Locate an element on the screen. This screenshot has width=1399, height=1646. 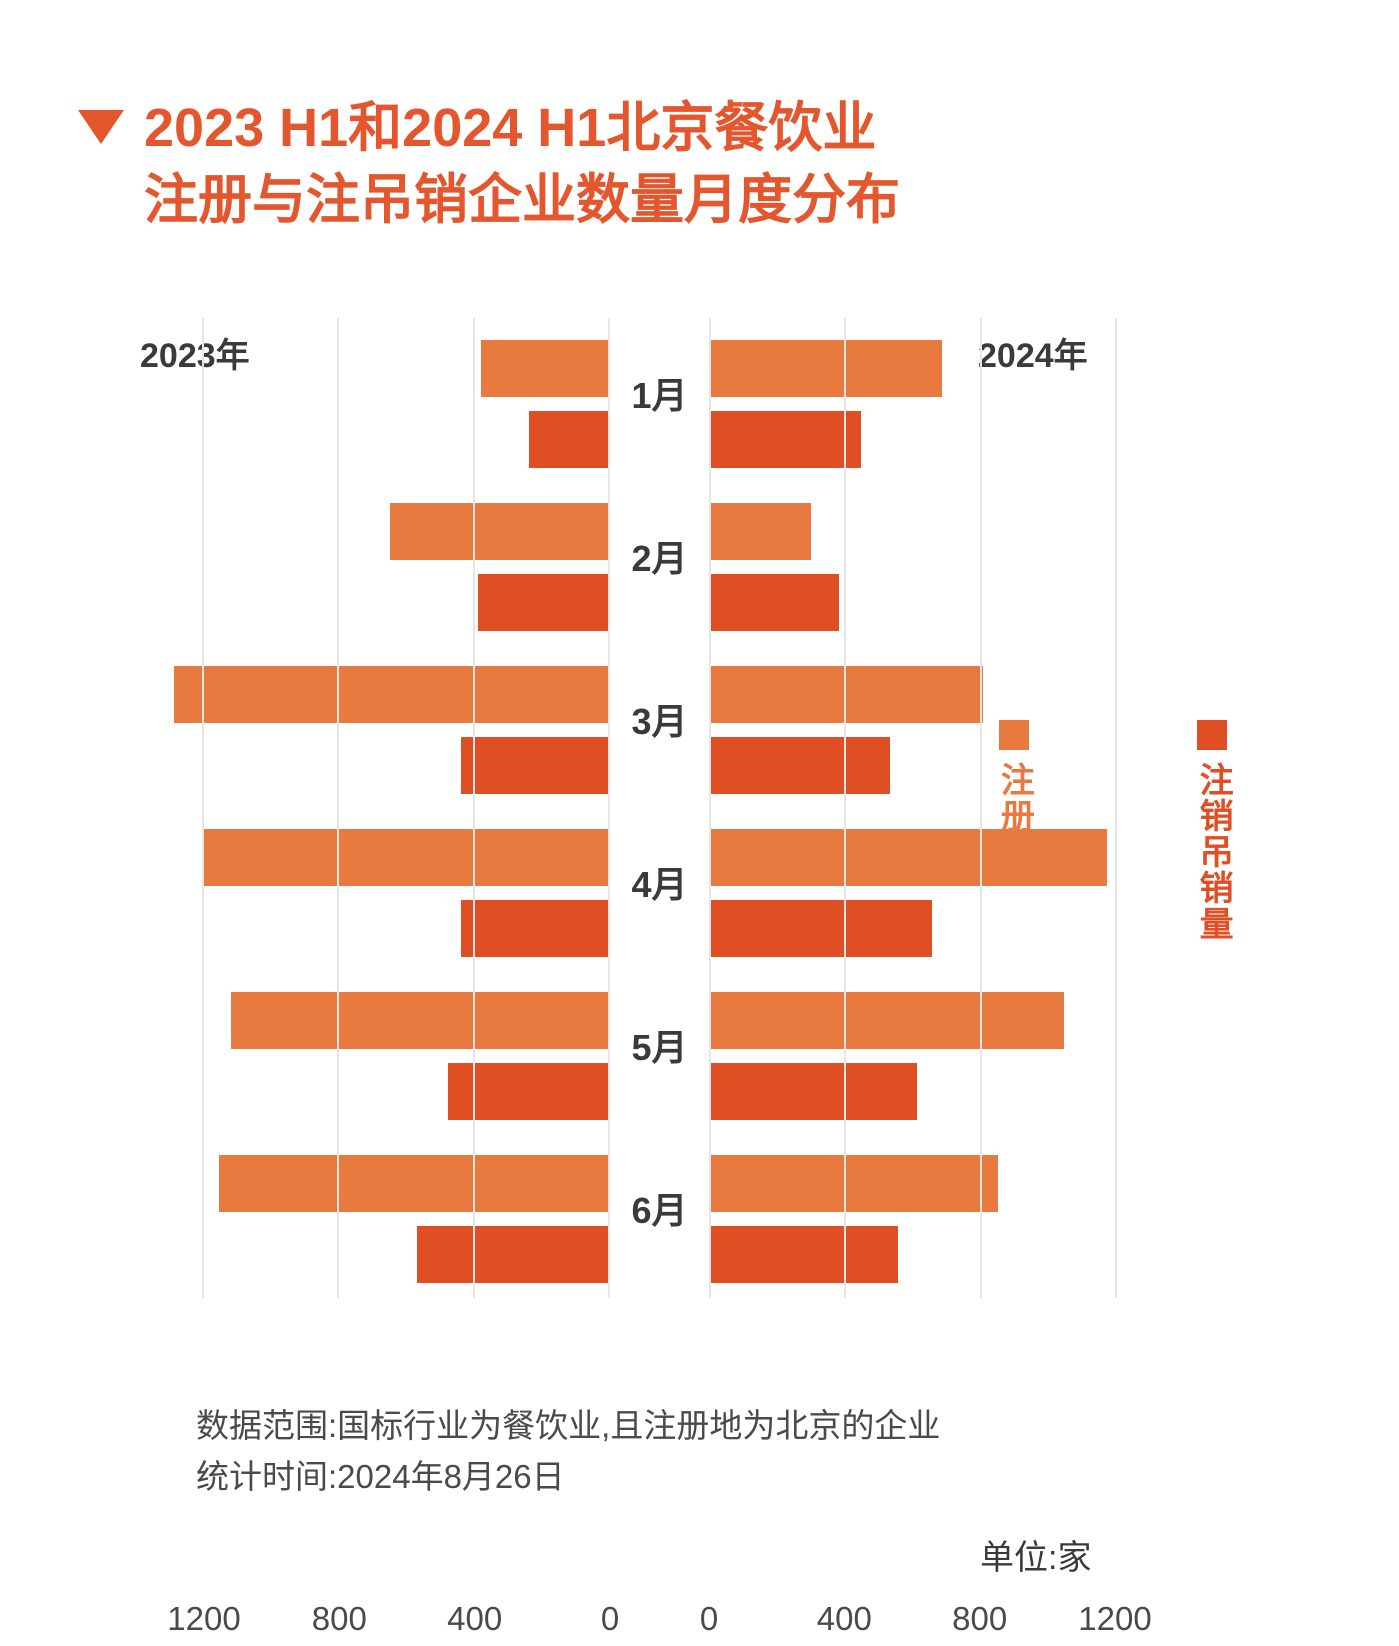
legend-swatch-registration-icon is located at coordinates (1013, 735).